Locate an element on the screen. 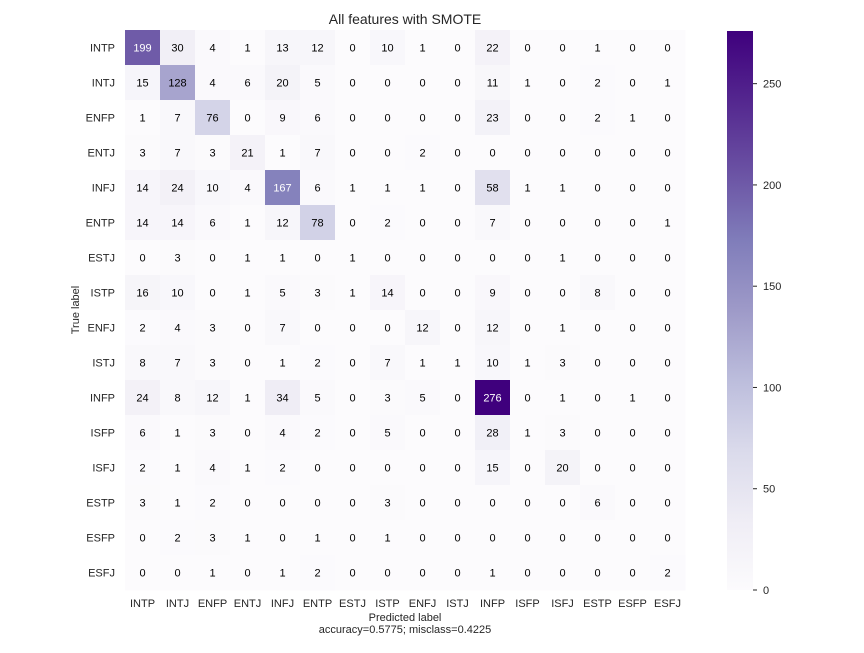  x-tick-label: INTP is located at coordinates (142, 604).